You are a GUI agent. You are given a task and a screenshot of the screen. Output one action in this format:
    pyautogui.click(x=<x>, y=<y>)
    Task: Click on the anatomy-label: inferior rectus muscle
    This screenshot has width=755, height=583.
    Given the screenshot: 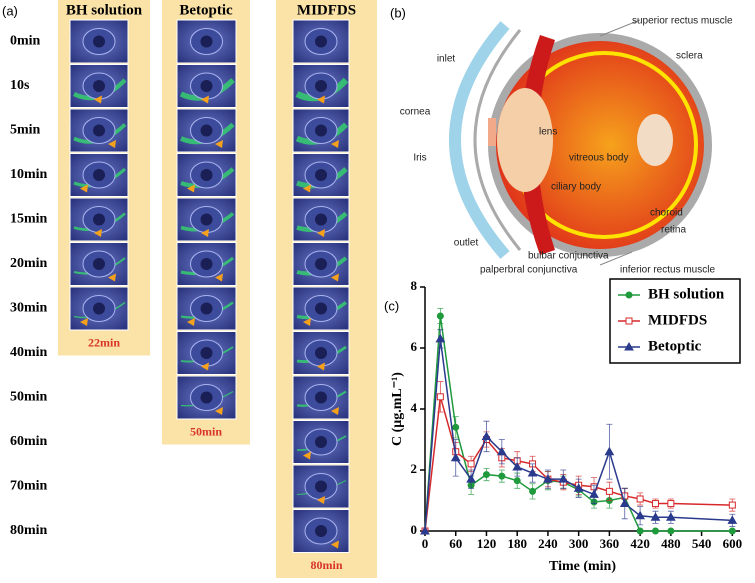 What is the action you would take?
    pyautogui.click(x=667, y=270)
    